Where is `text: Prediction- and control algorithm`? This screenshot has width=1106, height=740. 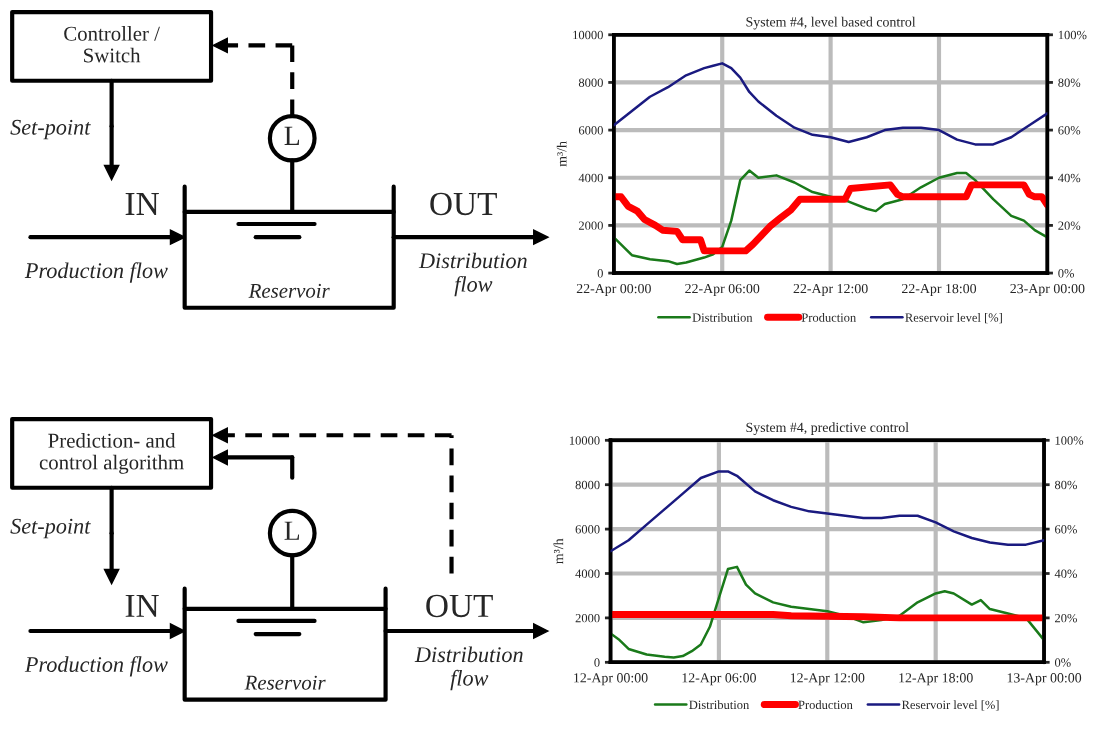
text: Prediction- and control algorithm is located at coordinates (111, 453).